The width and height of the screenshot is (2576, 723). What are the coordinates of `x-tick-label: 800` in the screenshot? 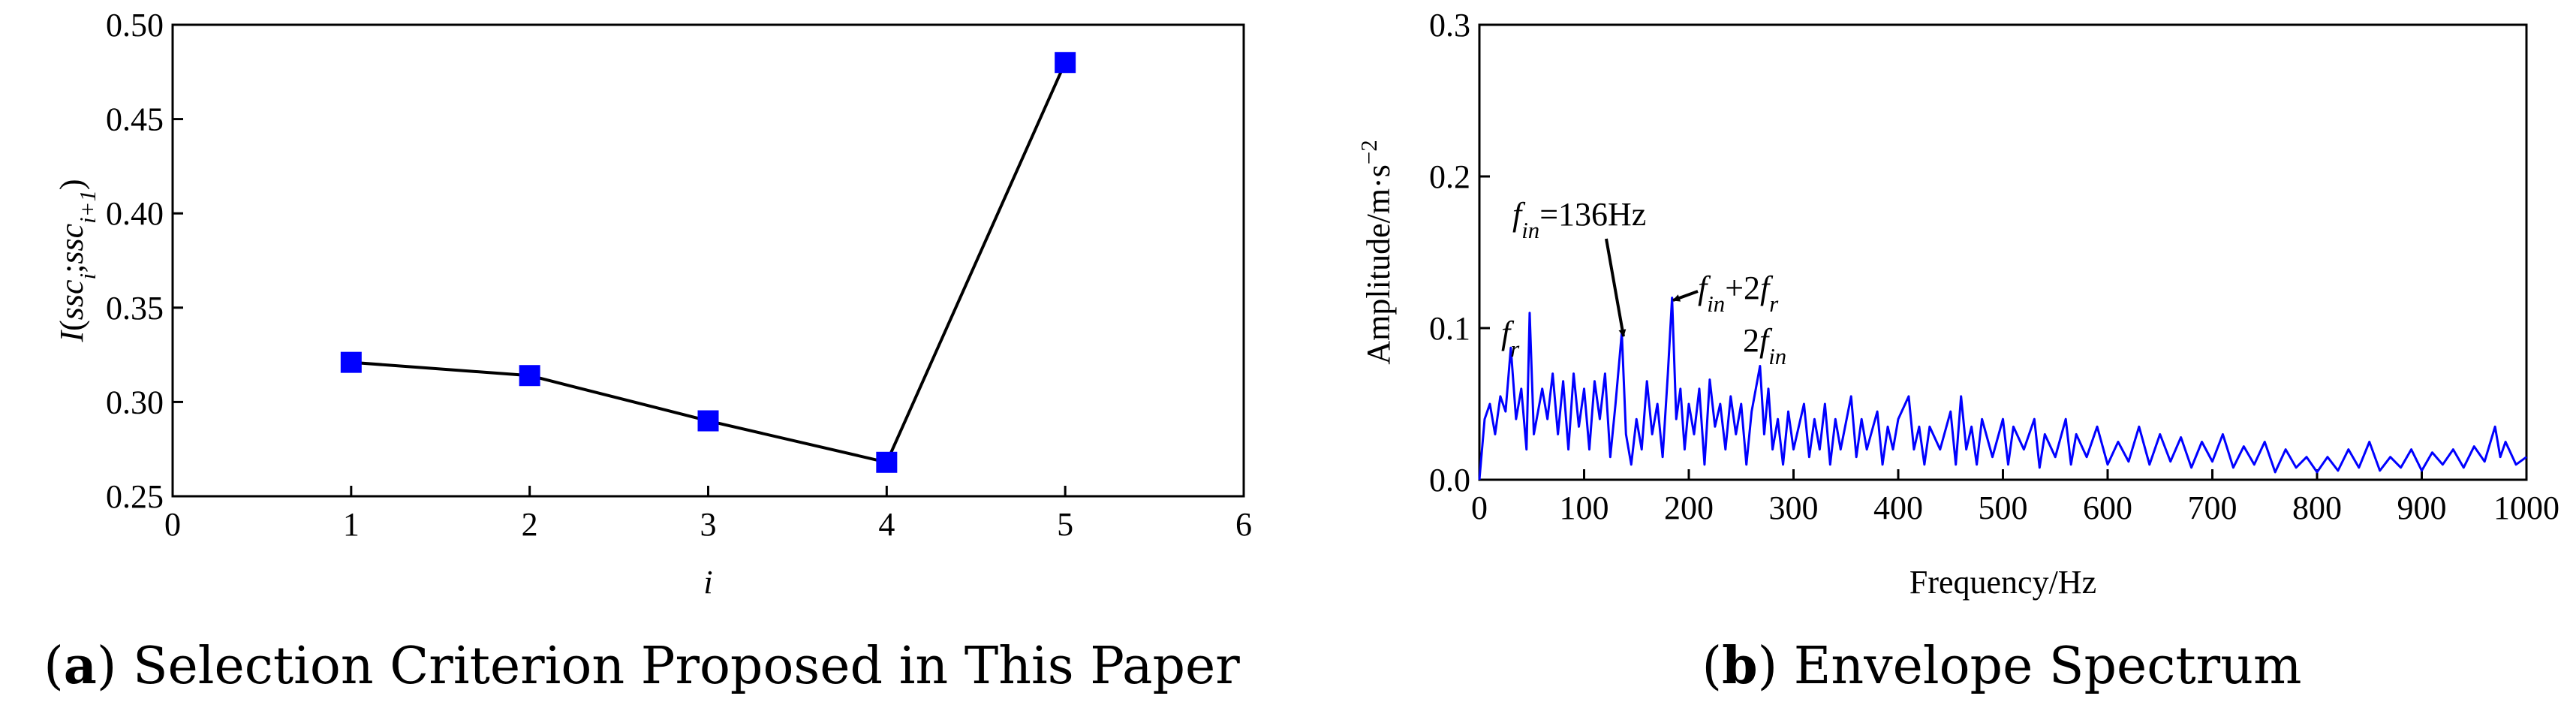 It's located at (2317, 508).